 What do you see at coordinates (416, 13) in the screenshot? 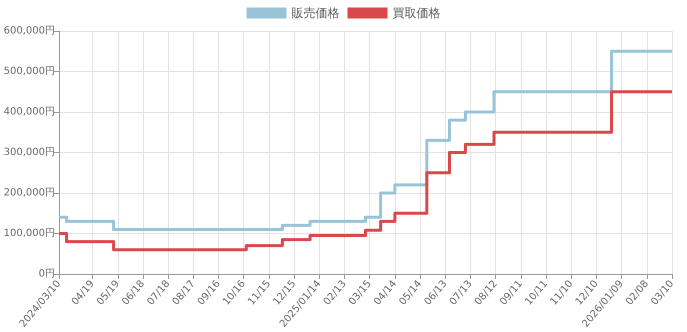
I see `legend-label: 買取価格` at bounding box center [416, 13].